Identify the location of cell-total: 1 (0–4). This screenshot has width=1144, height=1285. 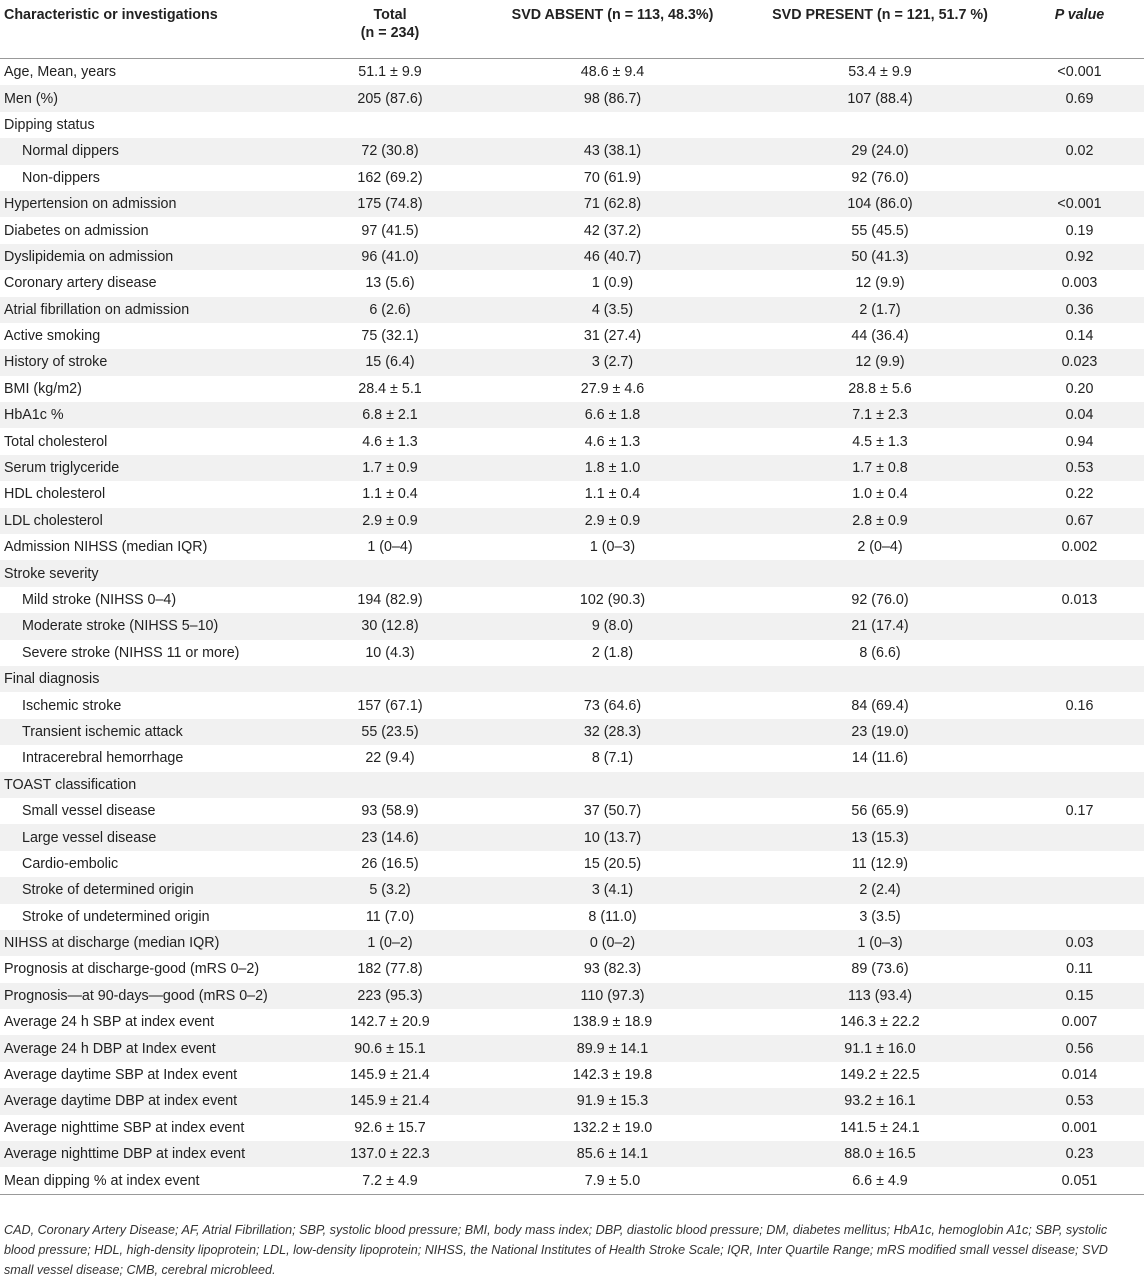
(390, 547).